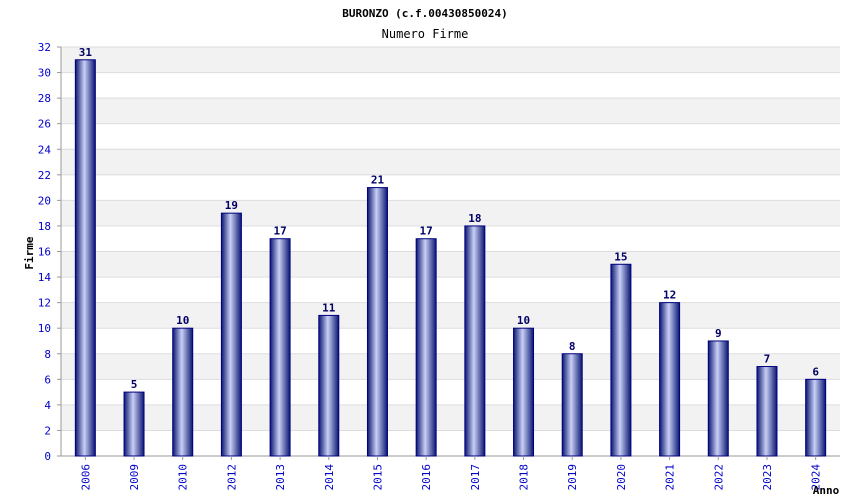  Describe the element at coordinates (474, 218) in the screenshot. I see `bar-value-label: 18` at that location.